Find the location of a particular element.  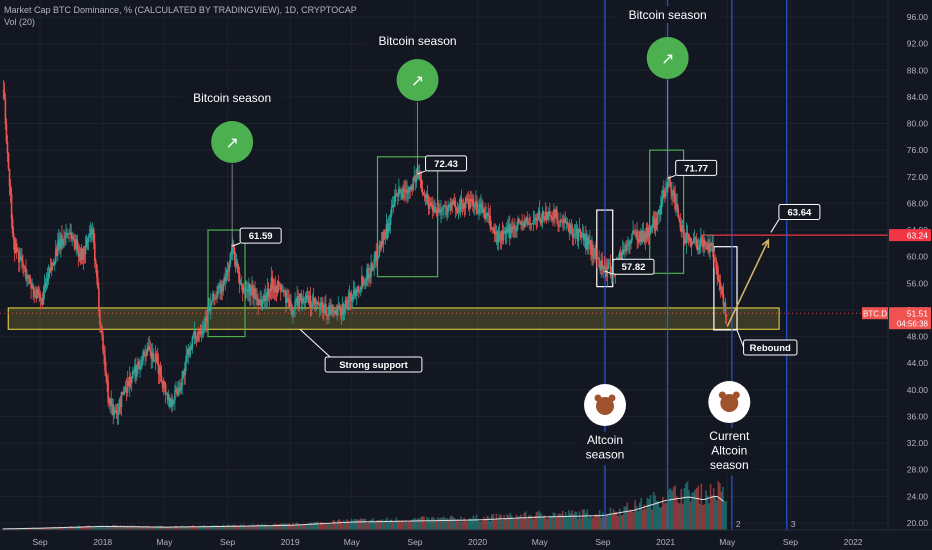

peak-label: 63.64 is located at coordinates (799, 211).